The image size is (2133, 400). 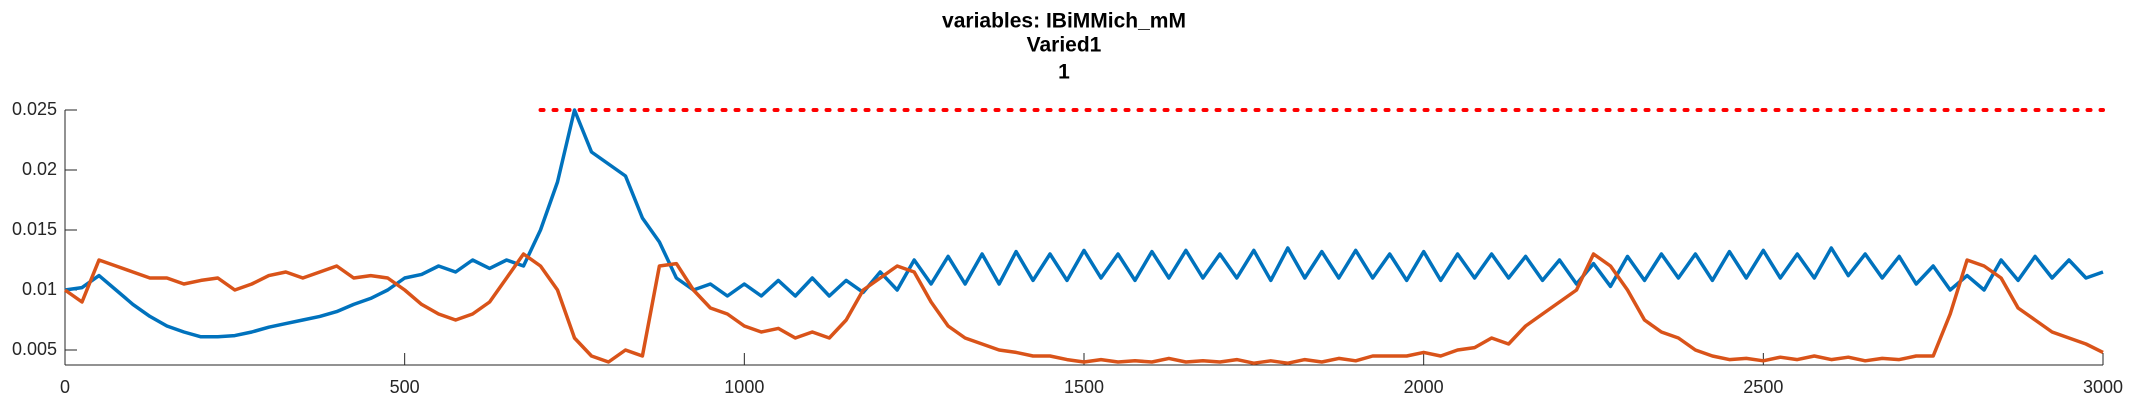 I want to click on chart-title: variables: IBiMMich_mM, so click(x=1064, y=21).